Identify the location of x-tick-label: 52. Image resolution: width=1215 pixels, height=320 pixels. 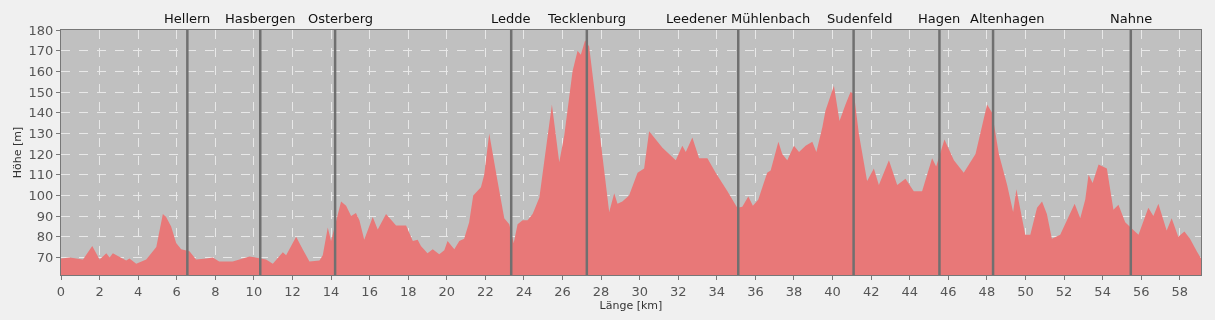
(1064, 291).